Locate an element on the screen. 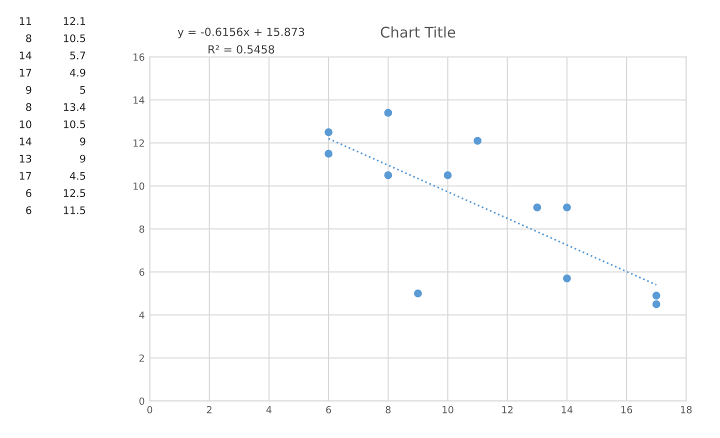 This screenshot has width=720, height=438. text: 11 is located at coordinates (26, 21).